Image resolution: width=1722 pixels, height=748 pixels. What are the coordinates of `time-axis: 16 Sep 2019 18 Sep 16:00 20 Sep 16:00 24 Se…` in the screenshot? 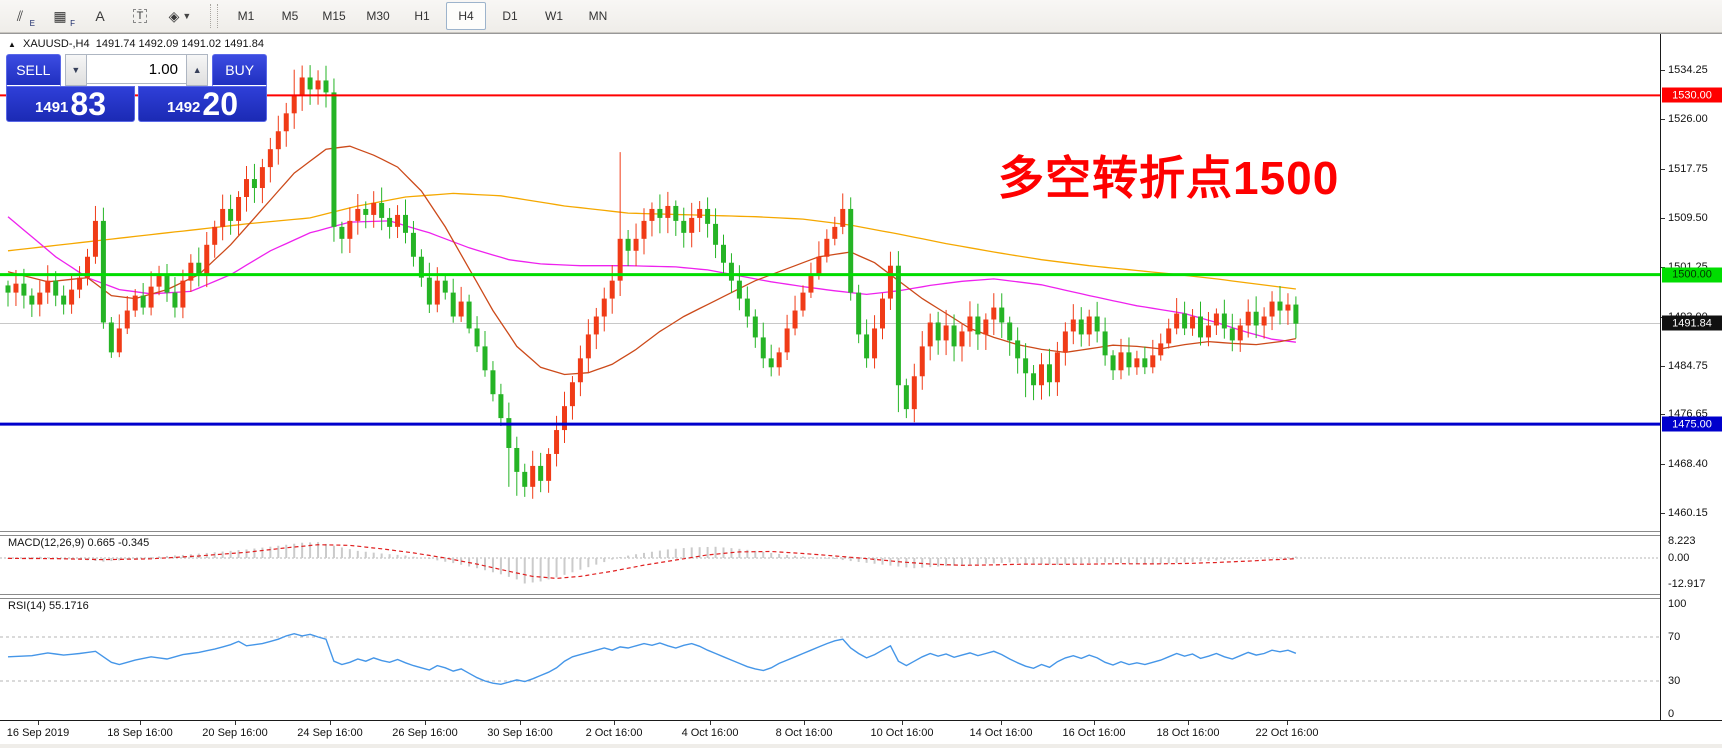 It's located at (861, 734).